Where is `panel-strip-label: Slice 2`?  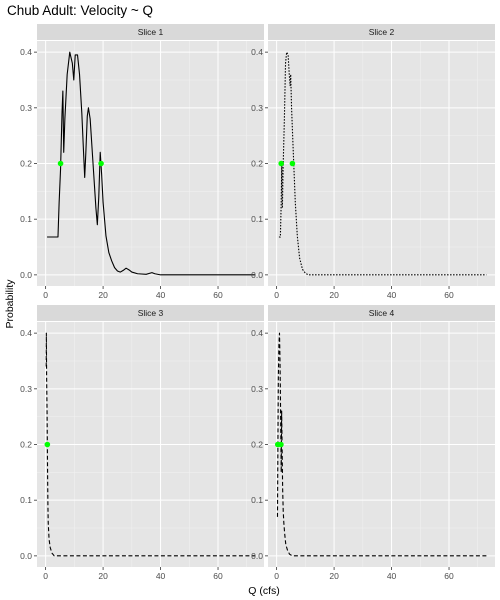 panel-strip-label: Slice 2 is located at coordinates (382, 32).